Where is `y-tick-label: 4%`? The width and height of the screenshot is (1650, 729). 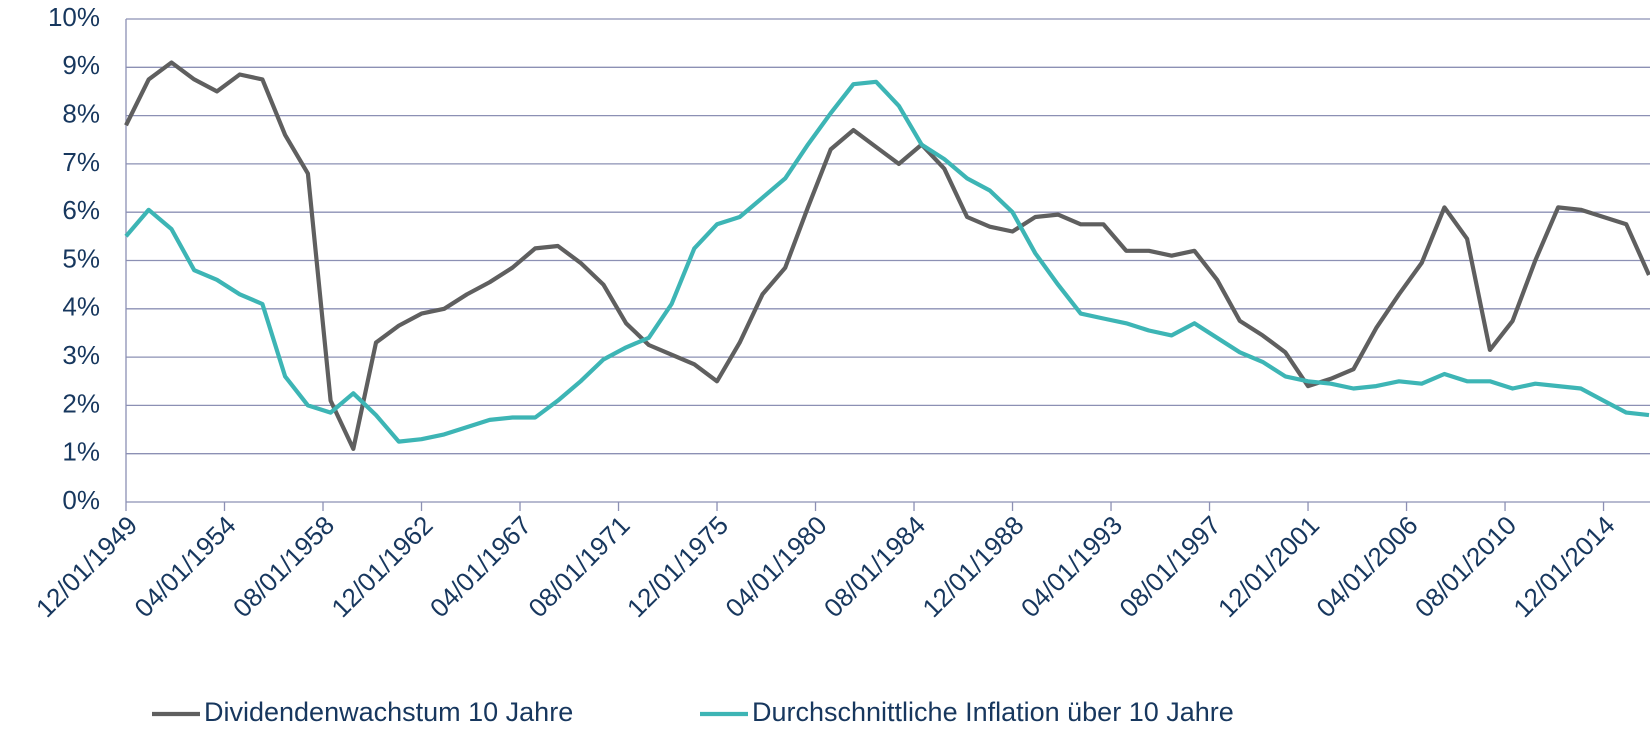 y-tick-label: 4% is located at coordinates (81, 307).